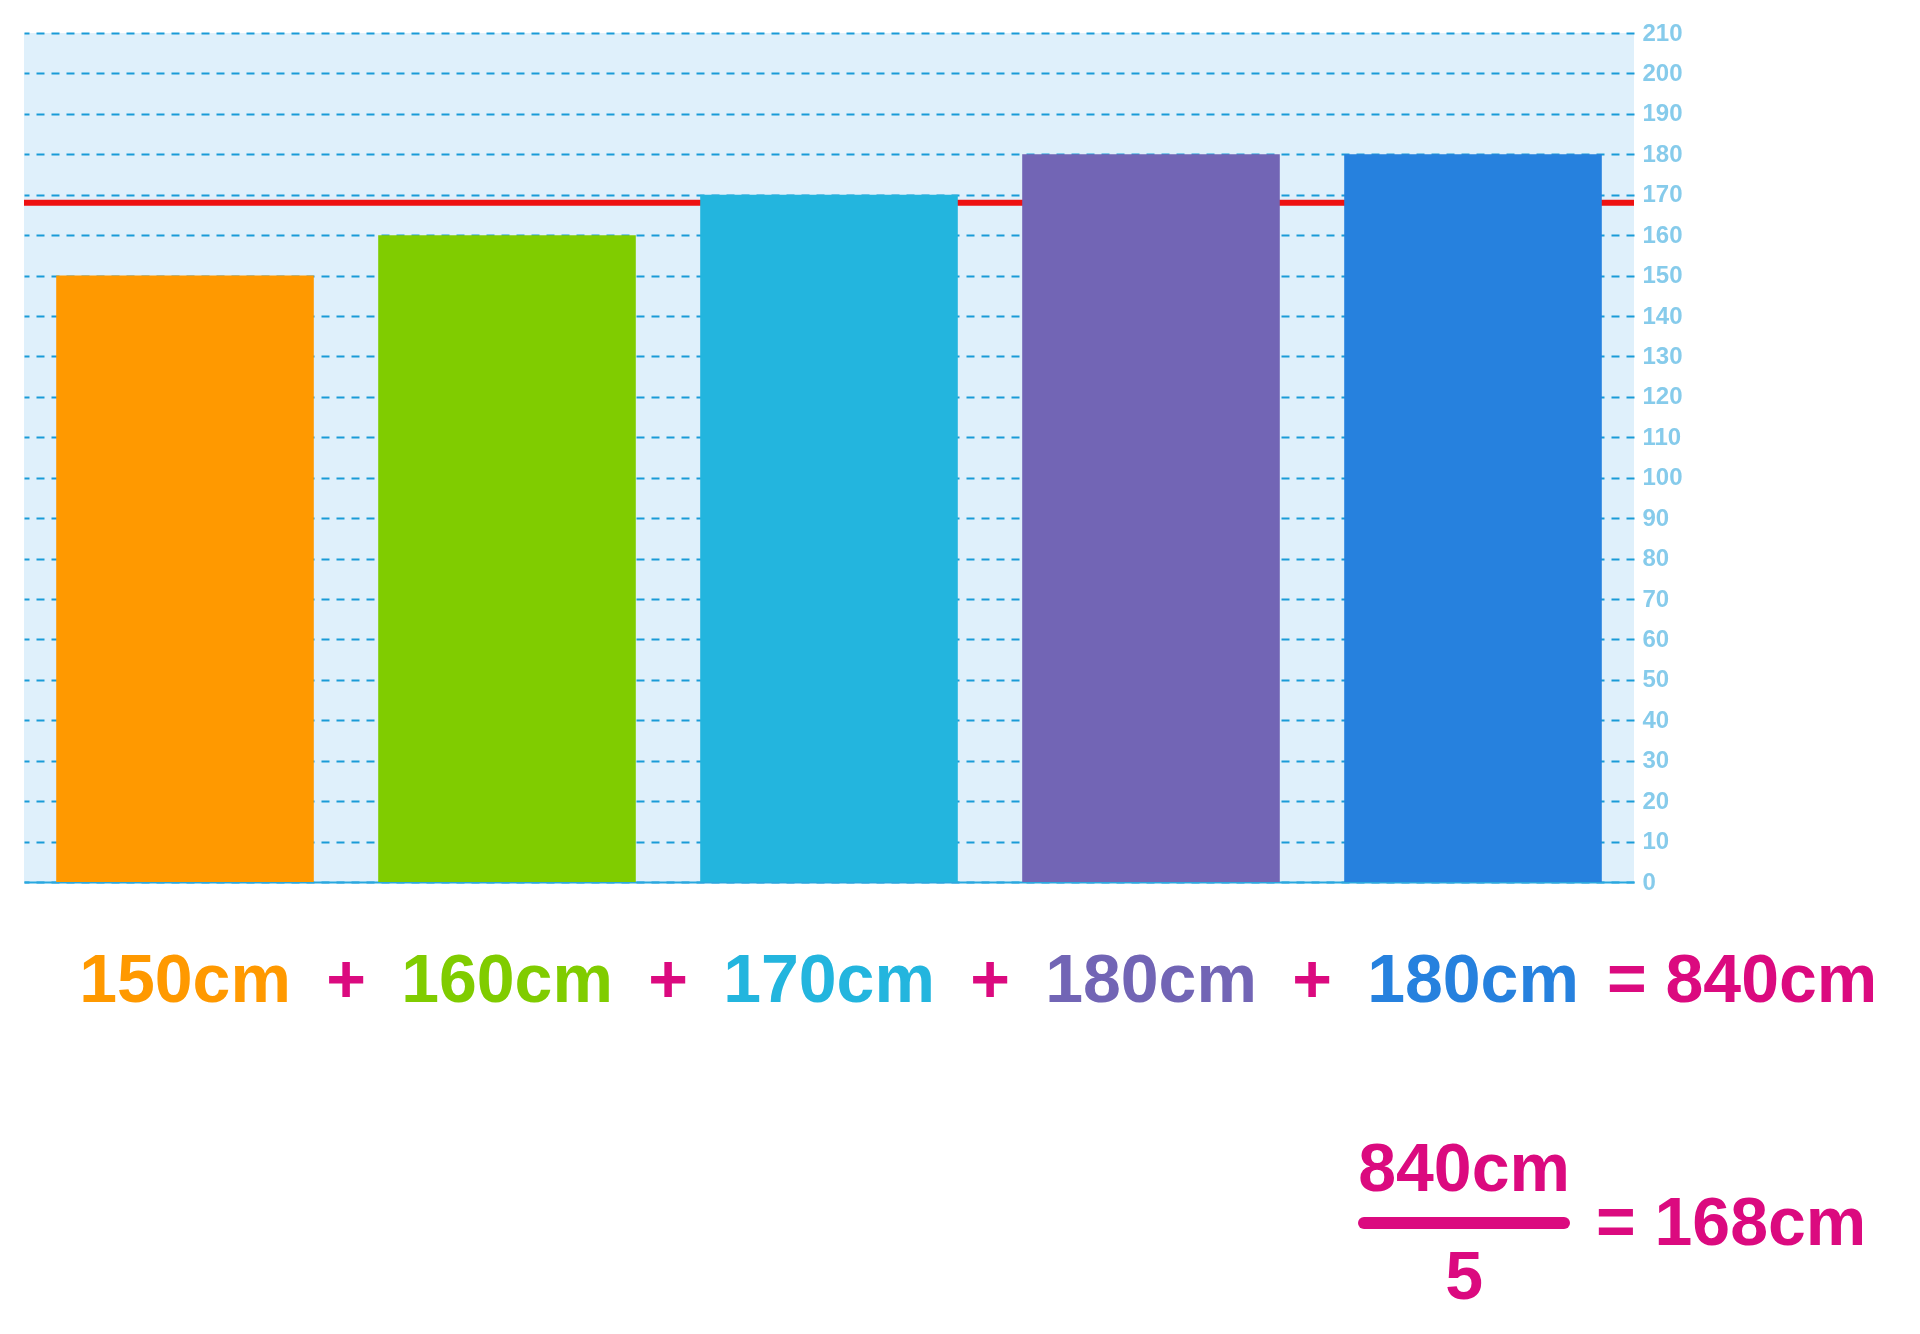 Image resolution: width=1920 pixels, height=1334 pixels. Describe the element at coordinates (1662, 436) in the screenshot. I see `y-tick-label: 110` at that location.